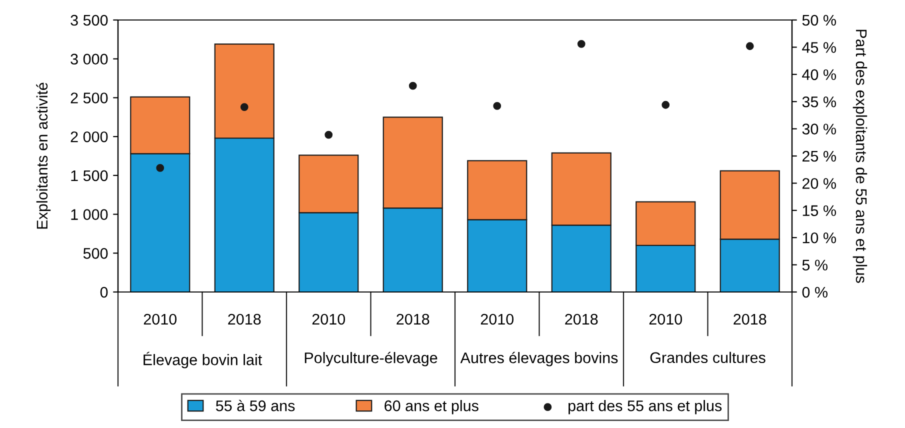 Image resolution: width=905 pixels, height=428 pixels. I want to click on y-tick-label: 1 500, so click(89, 176).